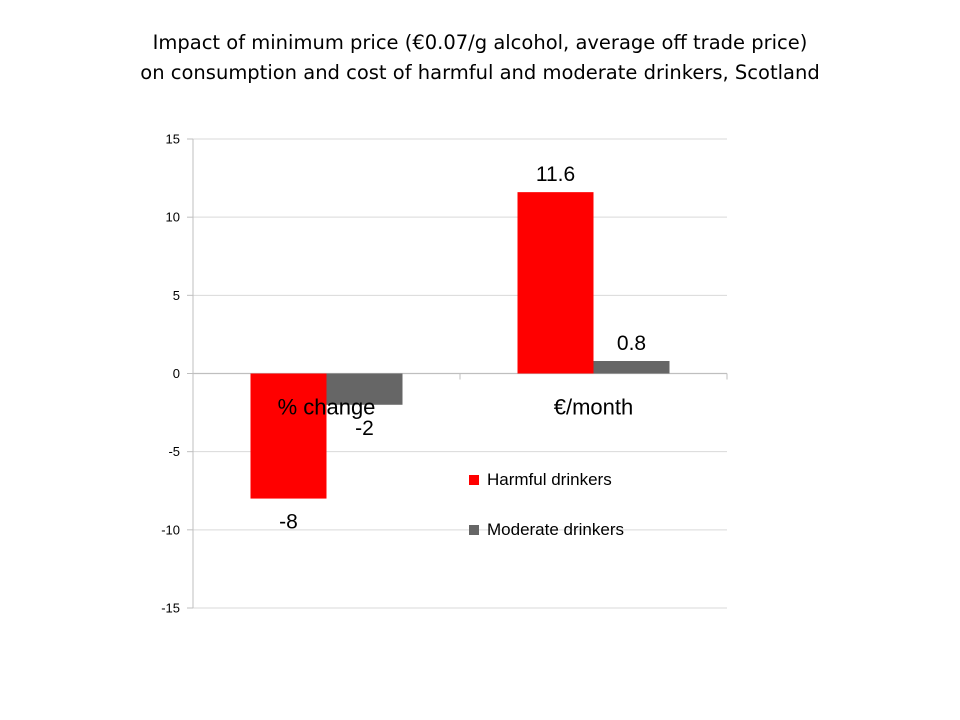 This screenshot has height=720, width=960. Describe the element at coordinates (364, 428) in the screenshot. I see `data-label: -2` at that location.